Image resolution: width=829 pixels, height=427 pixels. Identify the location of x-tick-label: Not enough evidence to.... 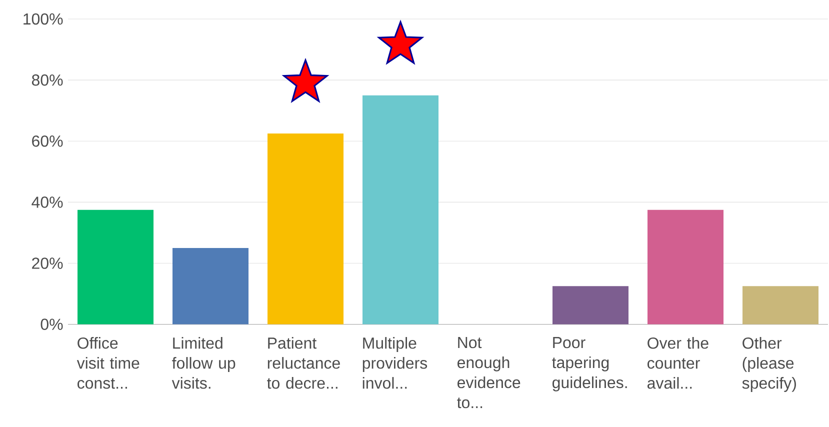
(488, 372).